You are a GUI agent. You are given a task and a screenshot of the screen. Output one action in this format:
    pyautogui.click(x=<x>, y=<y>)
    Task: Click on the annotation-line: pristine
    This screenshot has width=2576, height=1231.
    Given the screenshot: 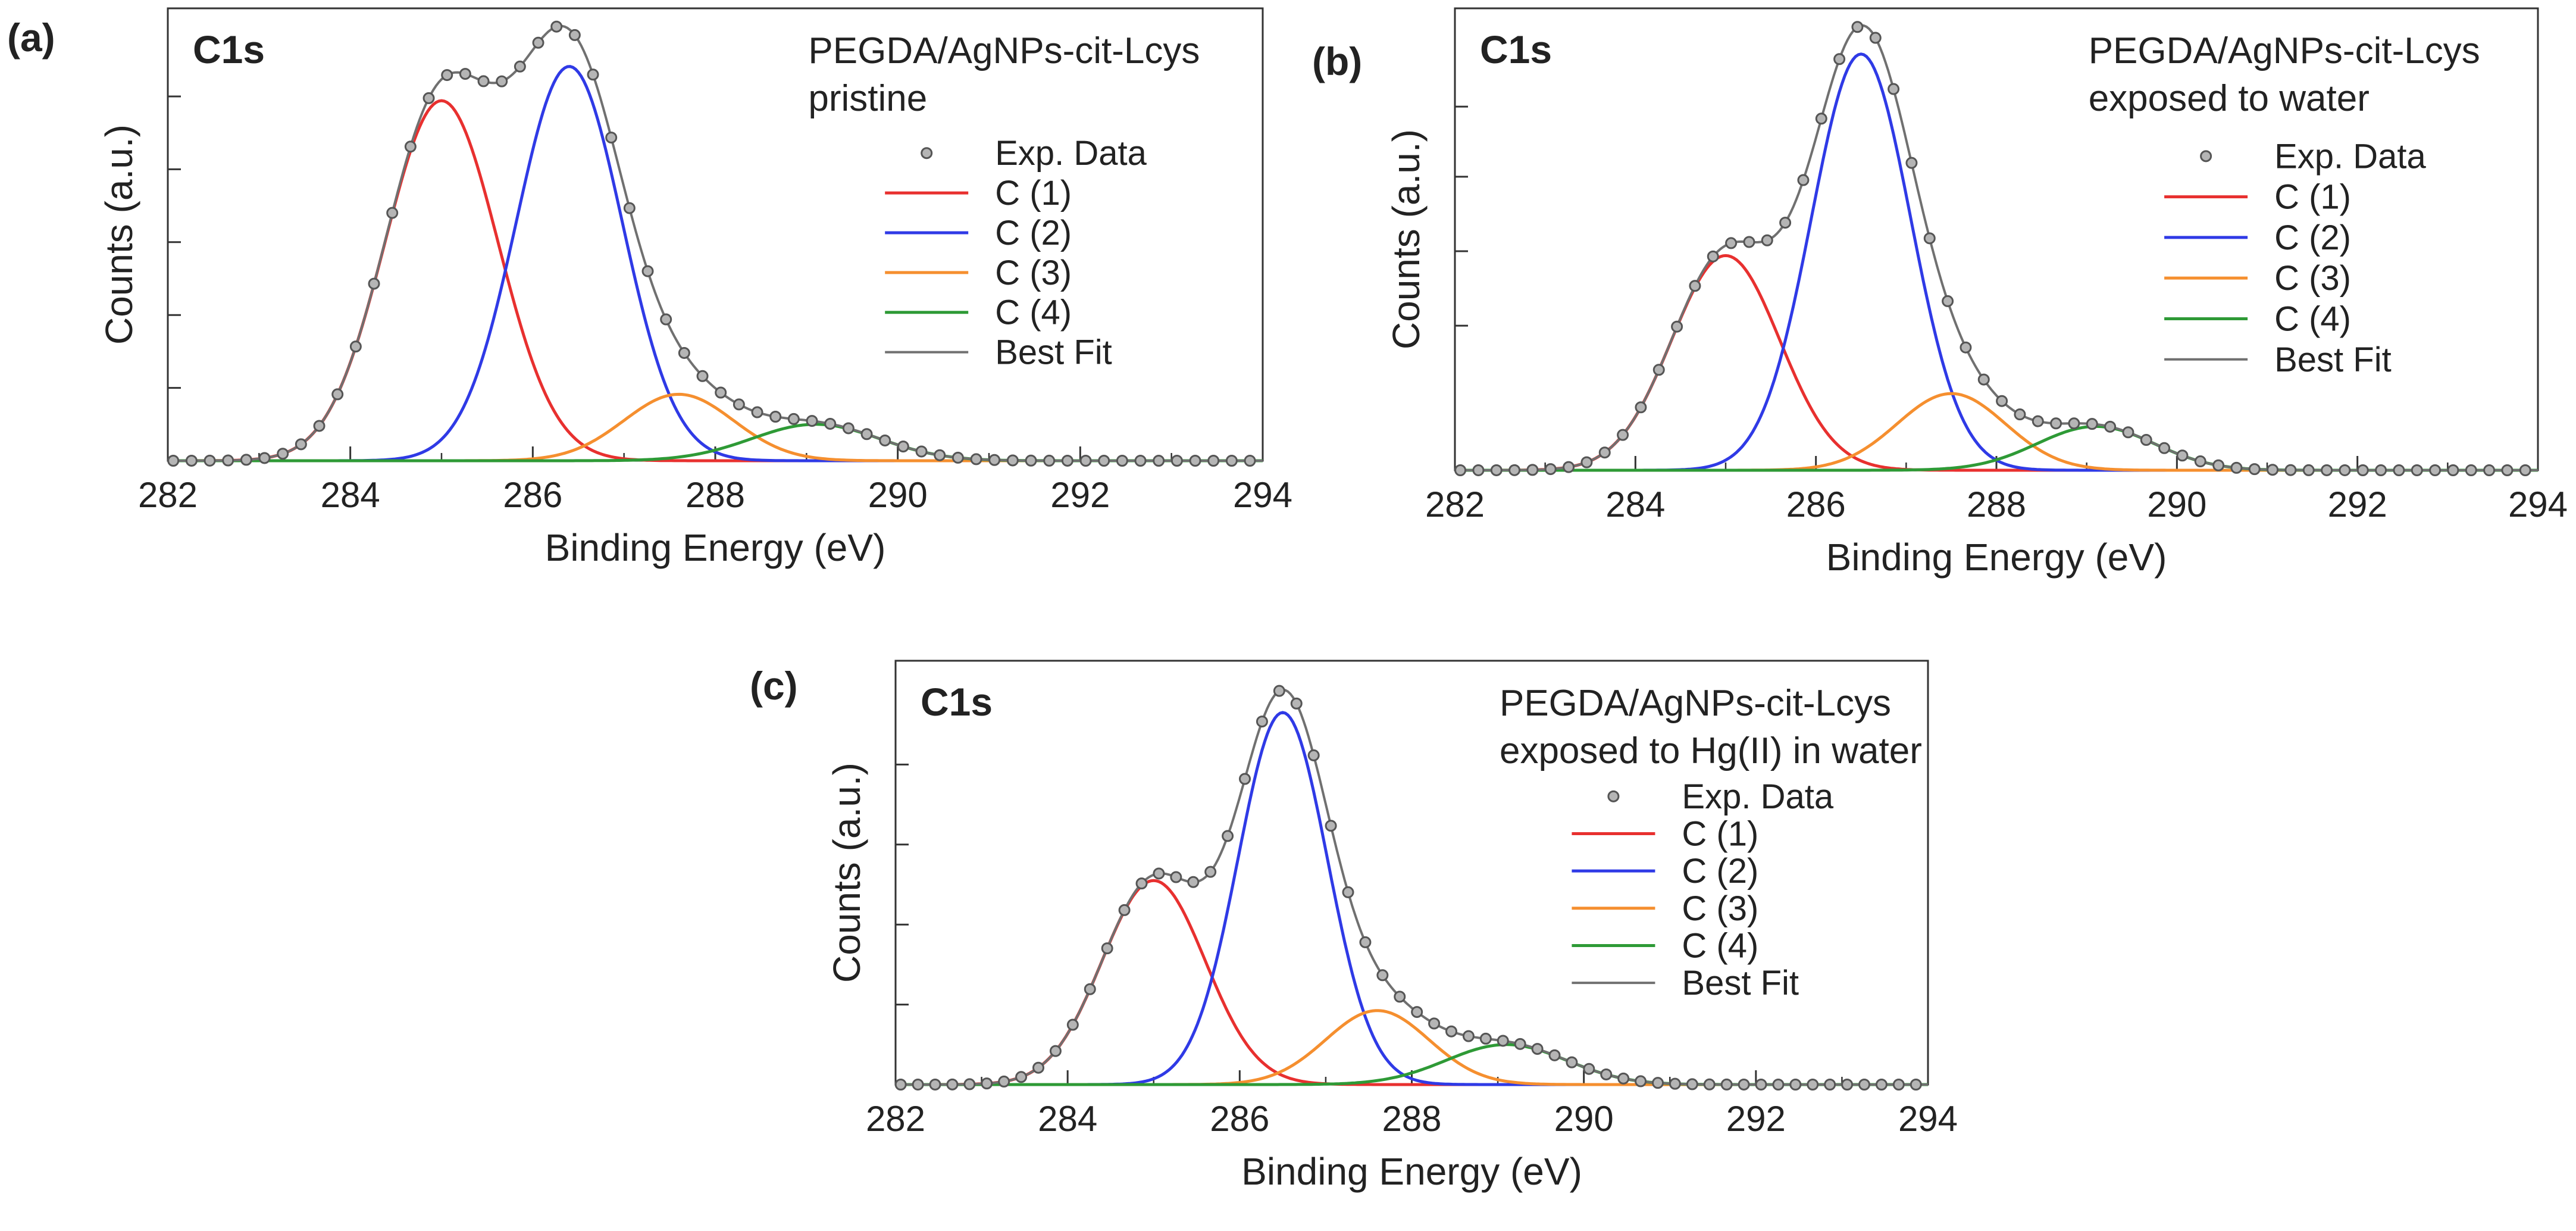 What is the action you would take?
    pyautogui.click(x=867, y=98)
    